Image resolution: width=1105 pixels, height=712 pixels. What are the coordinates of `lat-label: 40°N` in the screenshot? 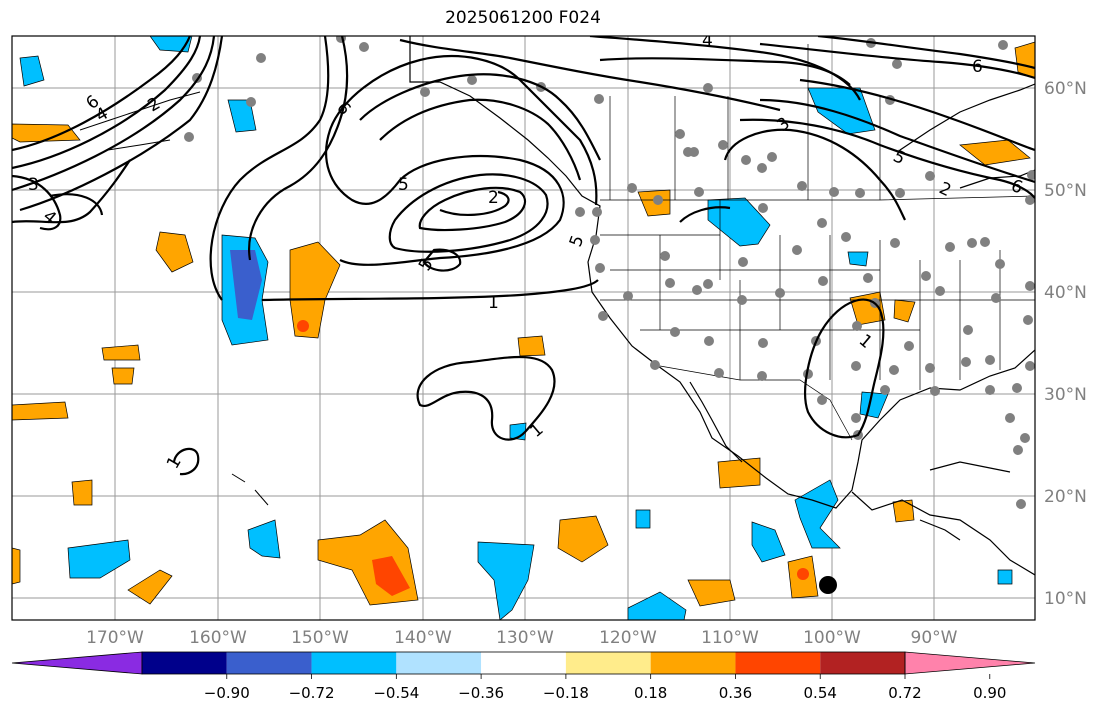 It's located at (1065, 293).